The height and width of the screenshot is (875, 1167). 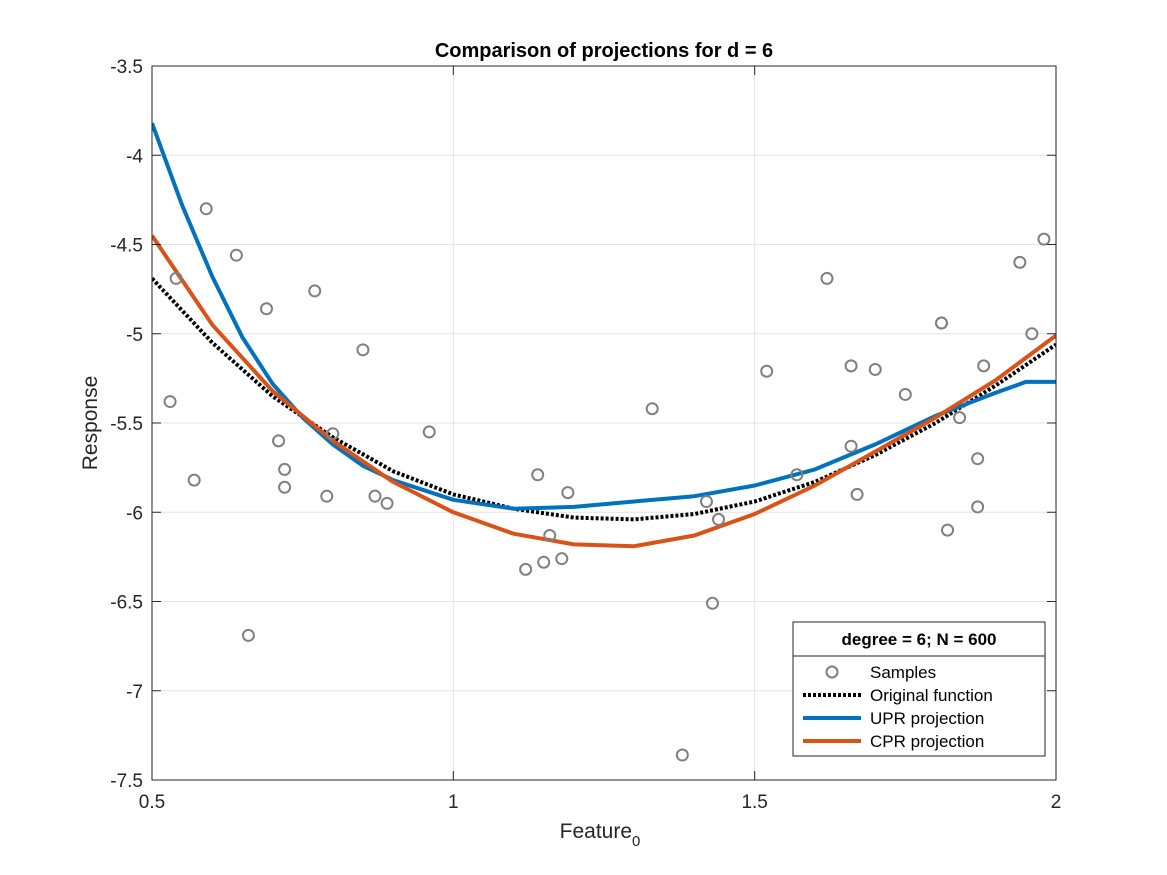 What do you see at coordinates (919, 639) in the screenshot?
I see `legend-title: degree = 6; N = 600` at bounding box center [919, 639].